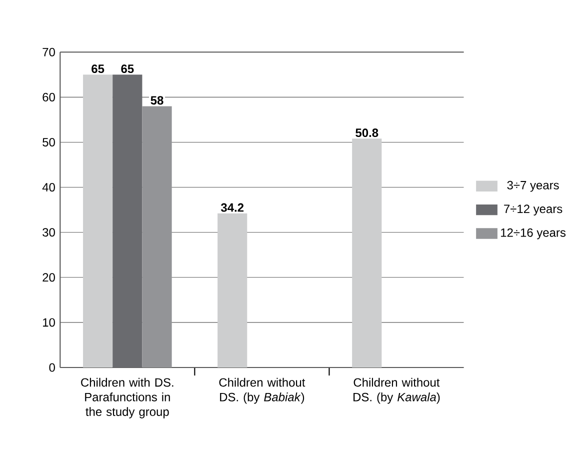 This screenshot has width=576, height=454. I want to click on legend-label: 7÷12 years, so click(533, 210).